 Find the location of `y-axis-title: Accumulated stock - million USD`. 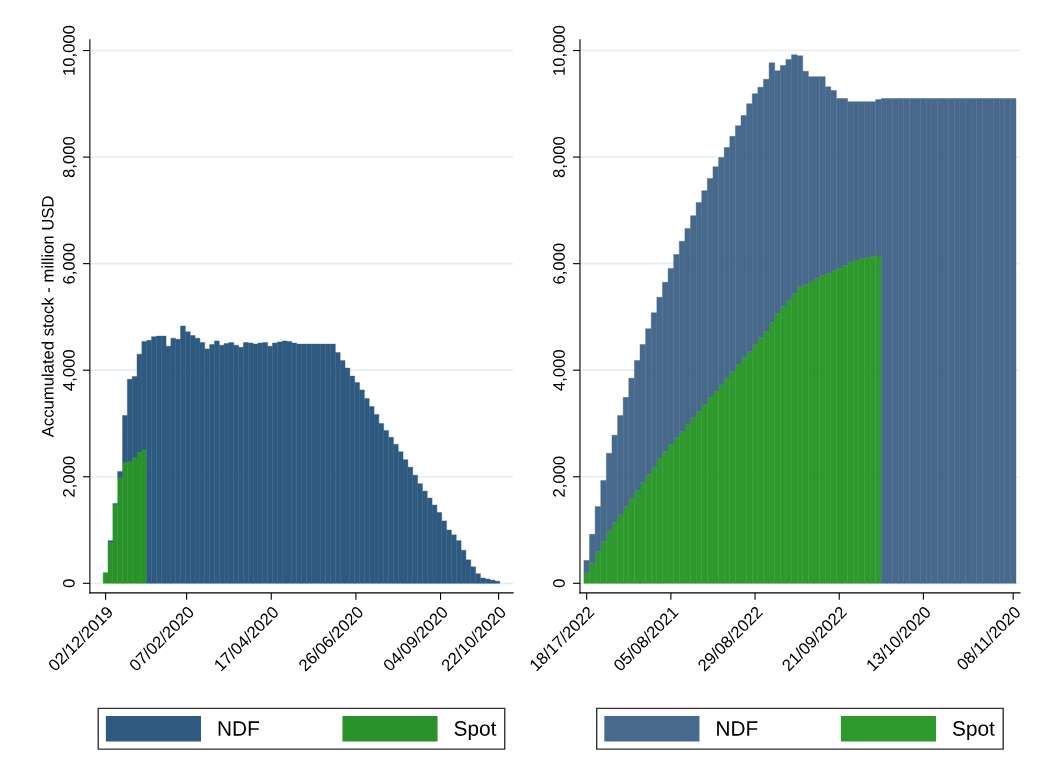

y-axis-title: Accumulated stock - million USD is located at coordinates (47, 317).